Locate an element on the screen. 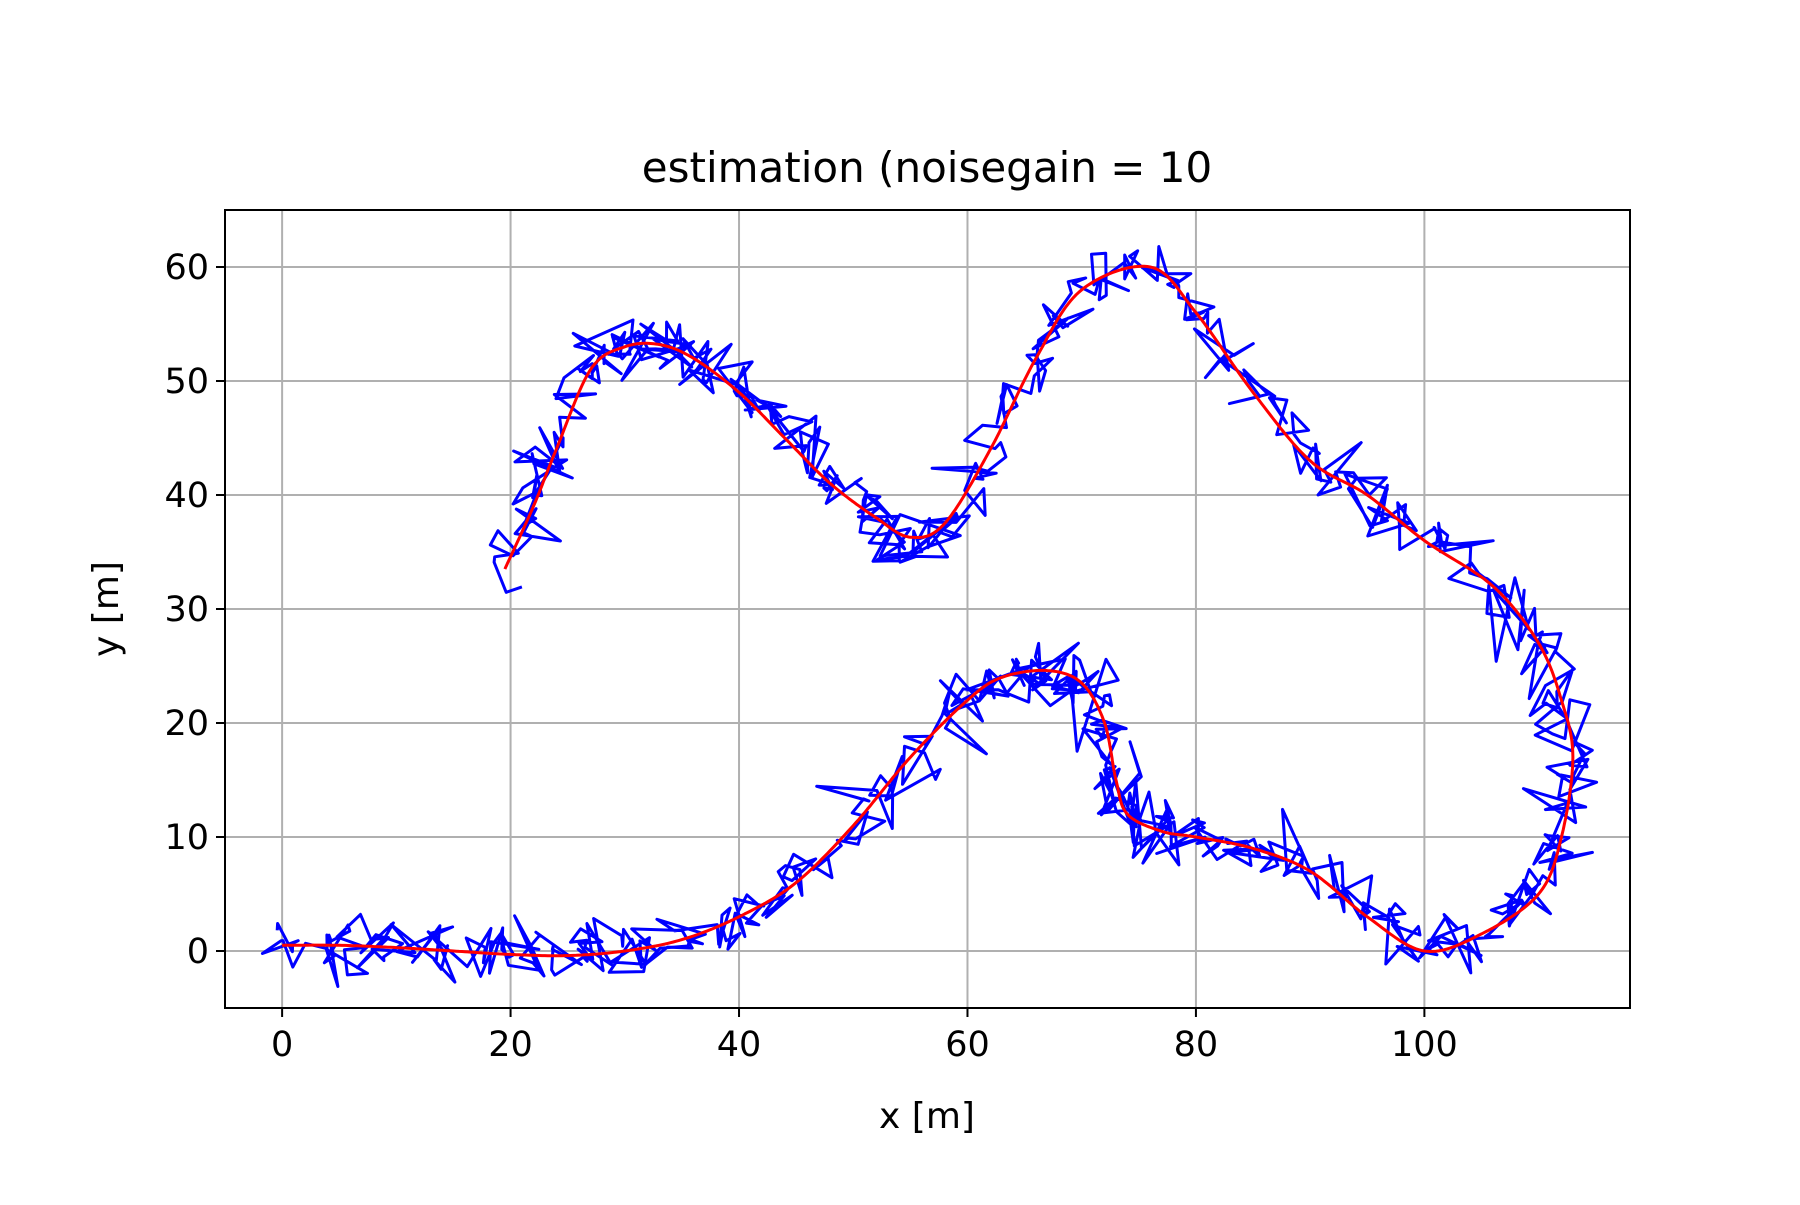 This screenshot has height=1205, width=1800. y-tick-label: 10 is located at coordinates (186, 838).